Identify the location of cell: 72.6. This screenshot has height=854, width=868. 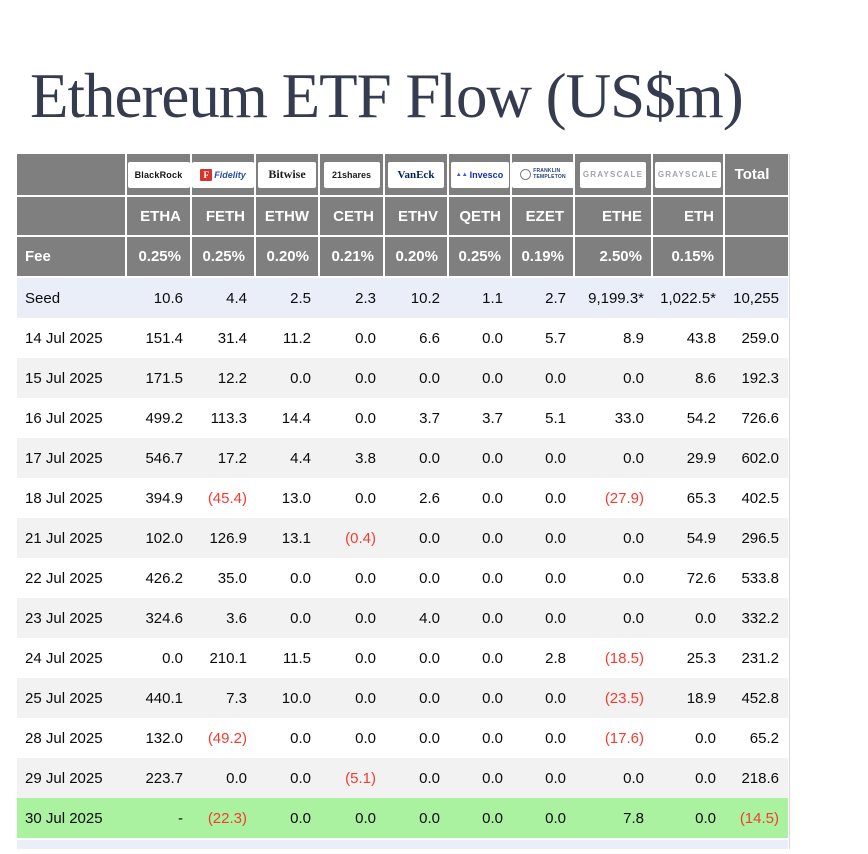
(689, 578).